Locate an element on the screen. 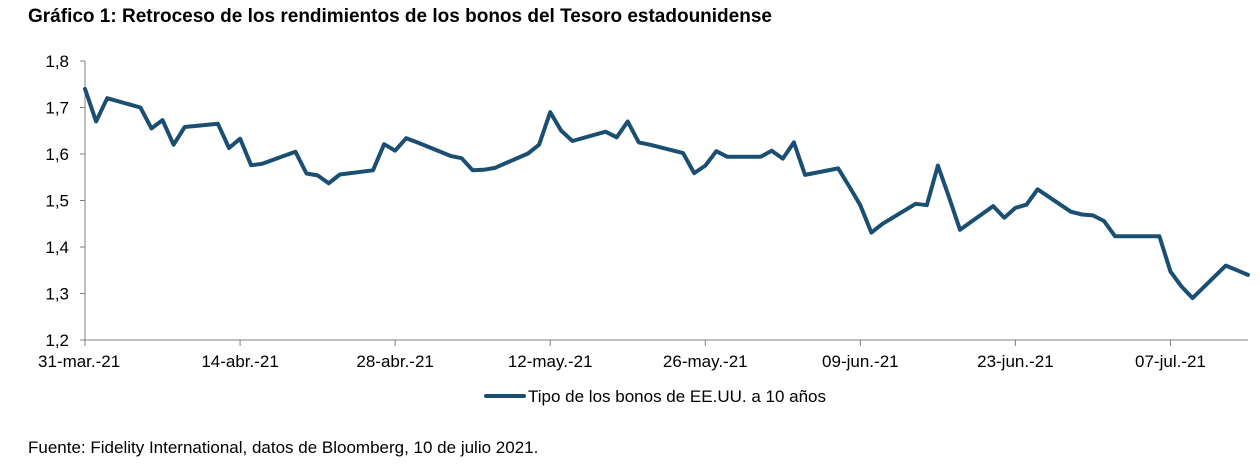 The width and height of the screenshot is (1260, 476). x-tick-label: 12-may.-21 is located at coordinates (550, 361).